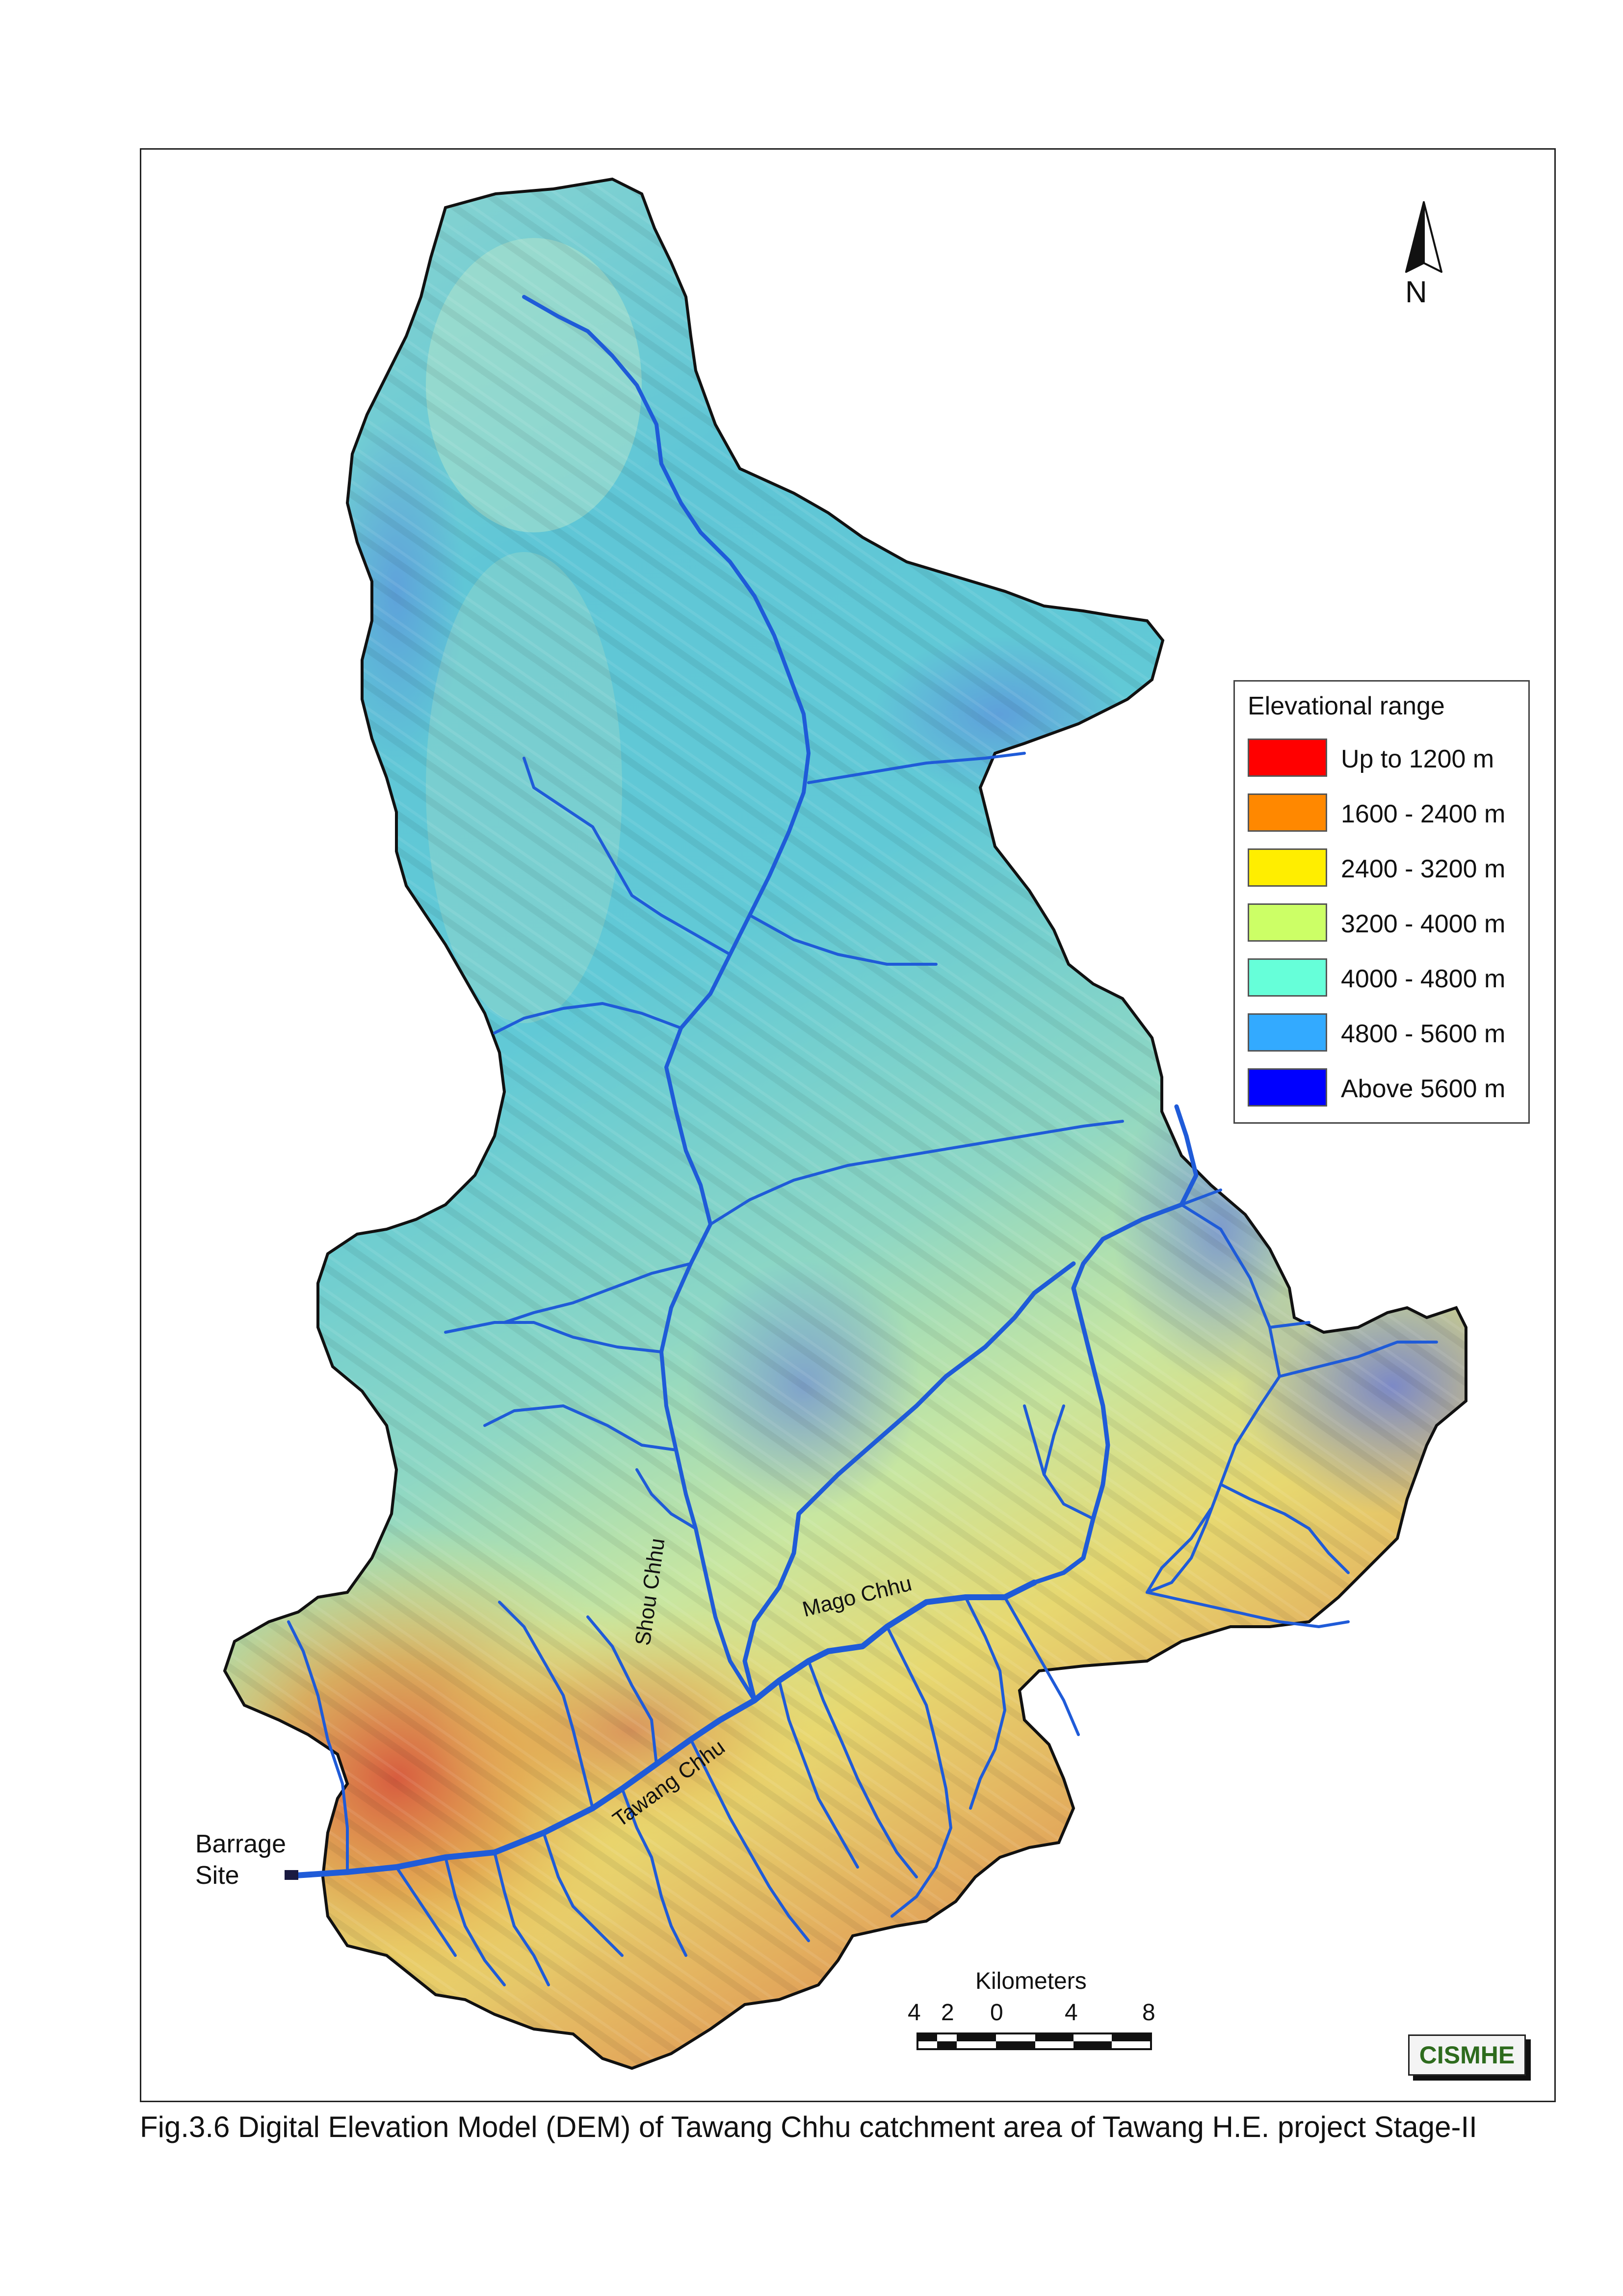 Image resolution: width=1623 pixels, height=2296 pixels. Describe the element at coordinates (1416, 292) in the screenshot. I see `north-label: N` at that location.